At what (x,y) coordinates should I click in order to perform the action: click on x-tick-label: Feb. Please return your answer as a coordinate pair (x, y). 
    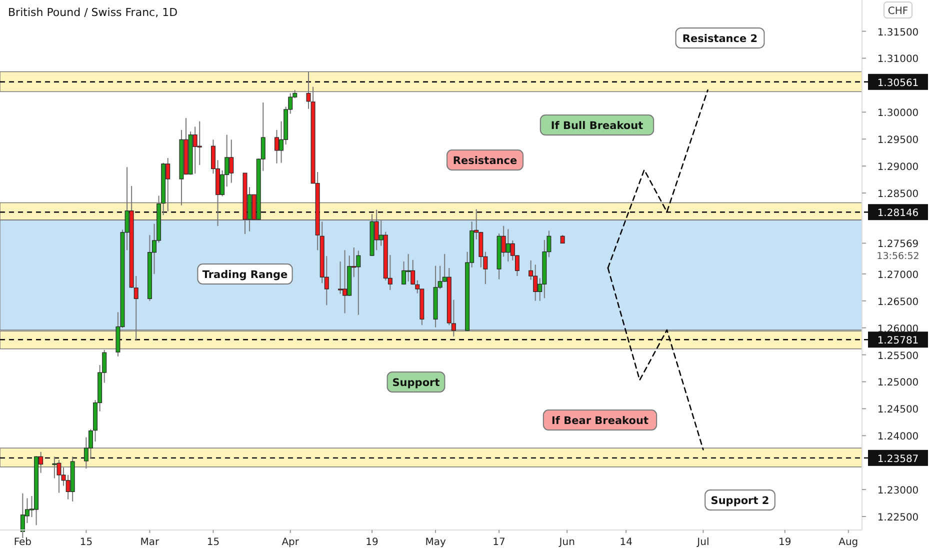
    Looking at the image, I should click on (23, 542).